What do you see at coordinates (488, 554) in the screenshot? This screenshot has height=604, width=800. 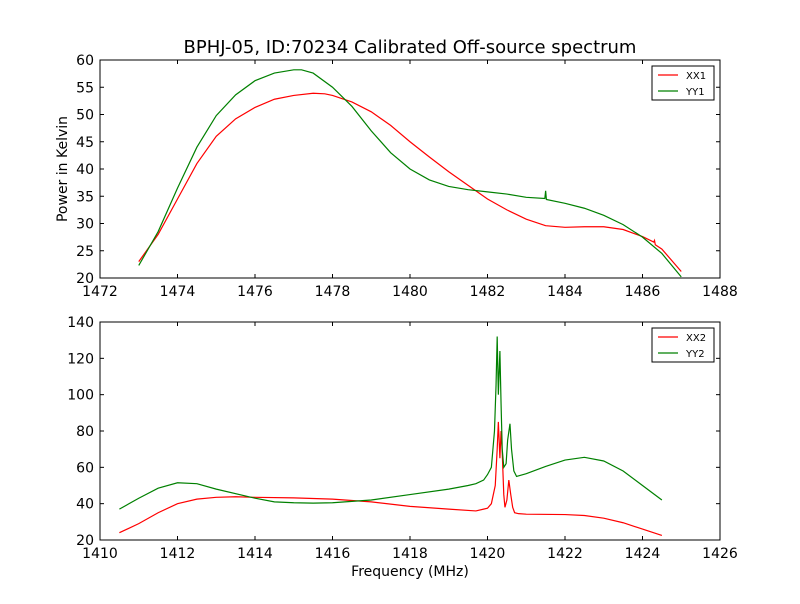 I see `x-tick-label: 1420` at bounding box center [488, 554].